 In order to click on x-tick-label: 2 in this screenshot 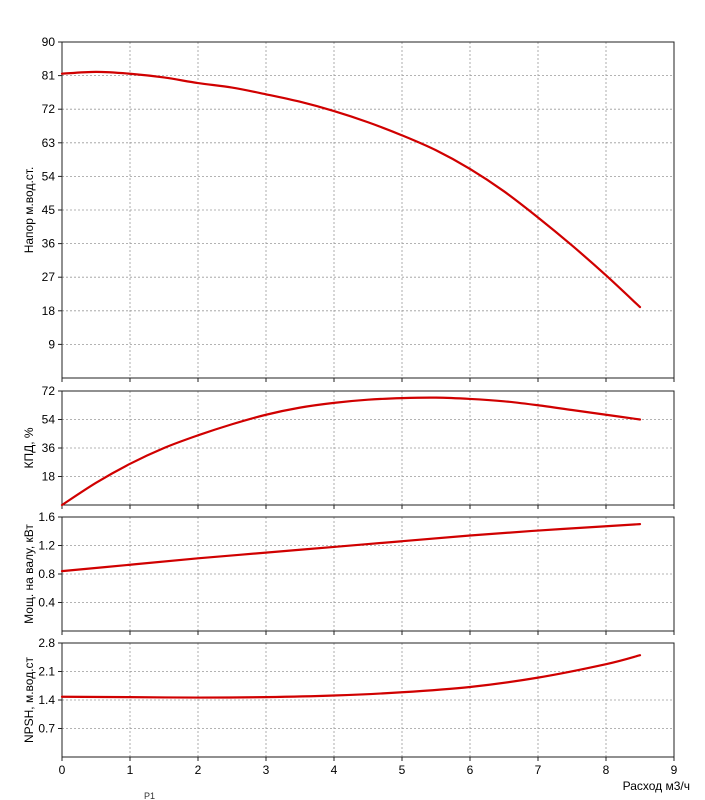, I will do `click(198, 770)`.